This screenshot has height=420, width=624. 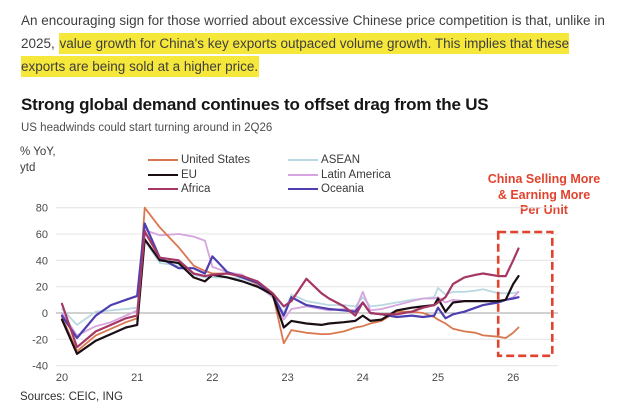 What do you see at coordinates (62, 378) in the screenshot?
I see `x-tick-label: 20` at bounding box center [62, 378].